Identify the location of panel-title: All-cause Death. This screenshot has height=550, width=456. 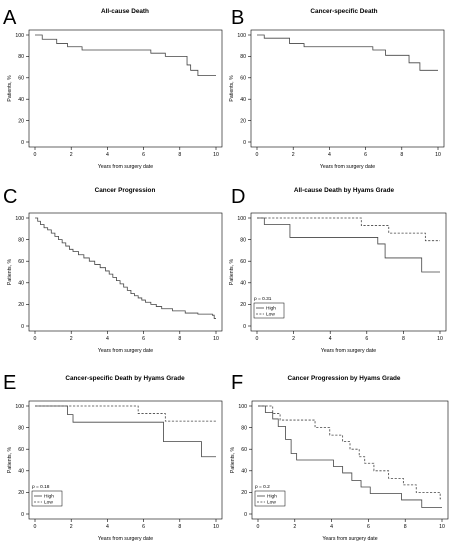
(125, 11).